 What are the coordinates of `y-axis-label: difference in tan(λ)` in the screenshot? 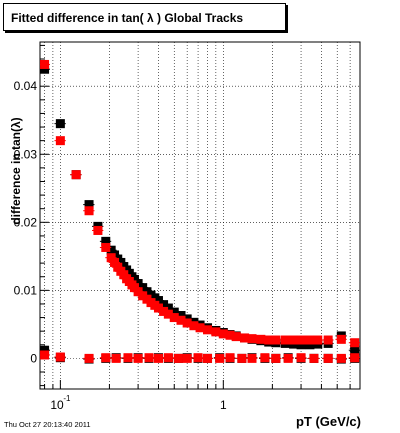 It's located at (16, 170).